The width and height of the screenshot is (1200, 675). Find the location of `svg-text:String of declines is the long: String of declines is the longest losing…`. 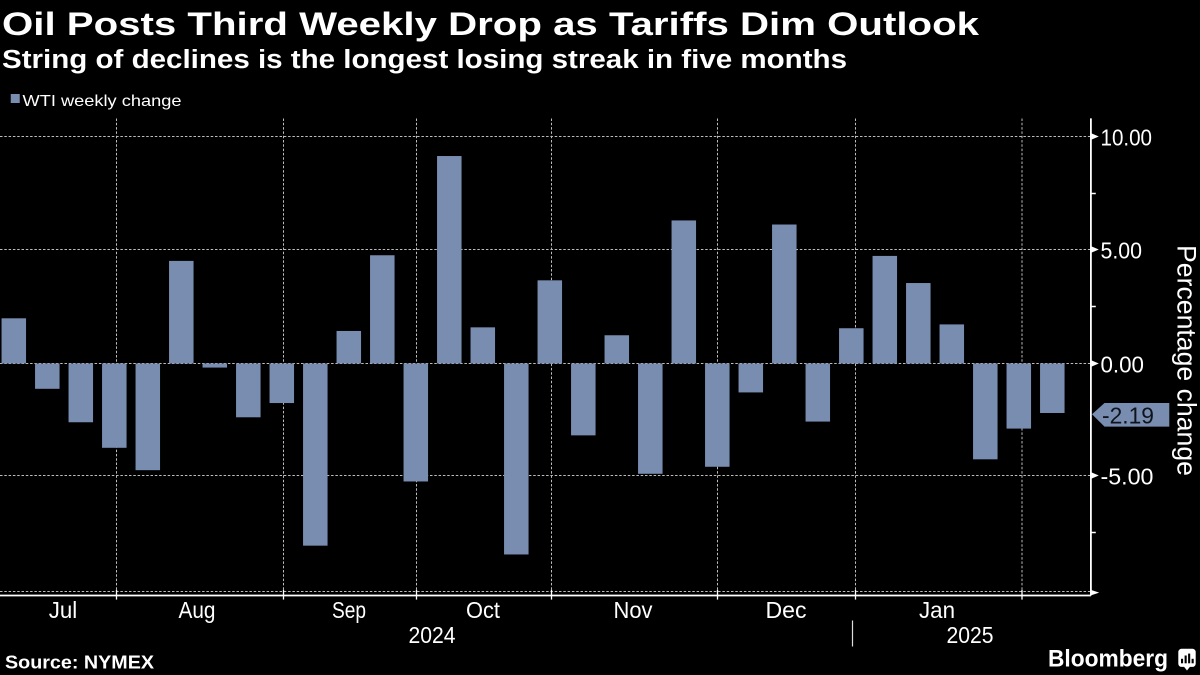

svg-text:String of declines is the long: String of declines is the longest losing… is located at coordinates (424, 60).